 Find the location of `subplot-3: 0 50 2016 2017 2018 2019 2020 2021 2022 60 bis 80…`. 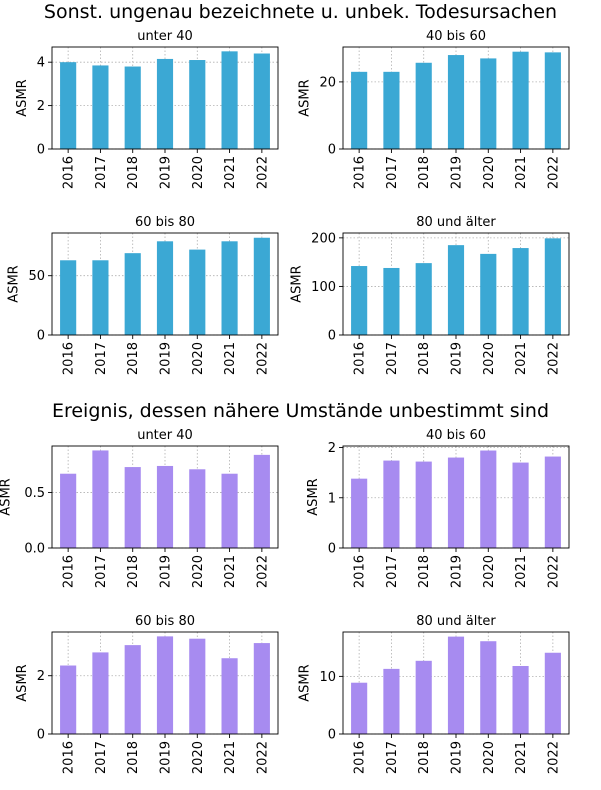

subplot-3: 0 50 2016 2017 2018 2019 2020 2021 2022 60 bis 80… is located at coordinates (143, 295).